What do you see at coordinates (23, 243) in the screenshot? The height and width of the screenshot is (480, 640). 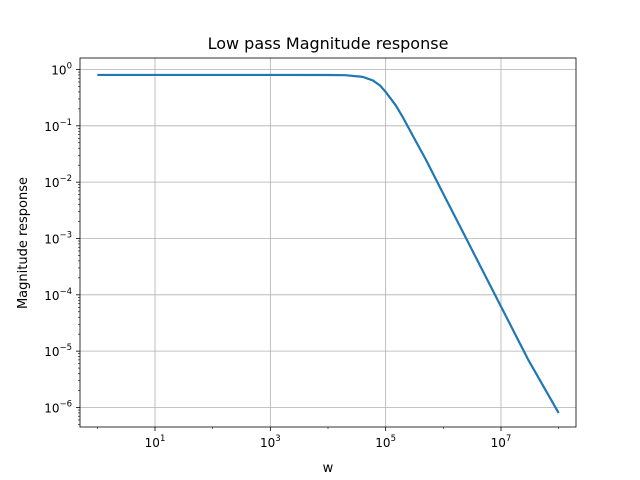 I see `y-axis-label: Magnitude response` at bounding box center [23, 243].